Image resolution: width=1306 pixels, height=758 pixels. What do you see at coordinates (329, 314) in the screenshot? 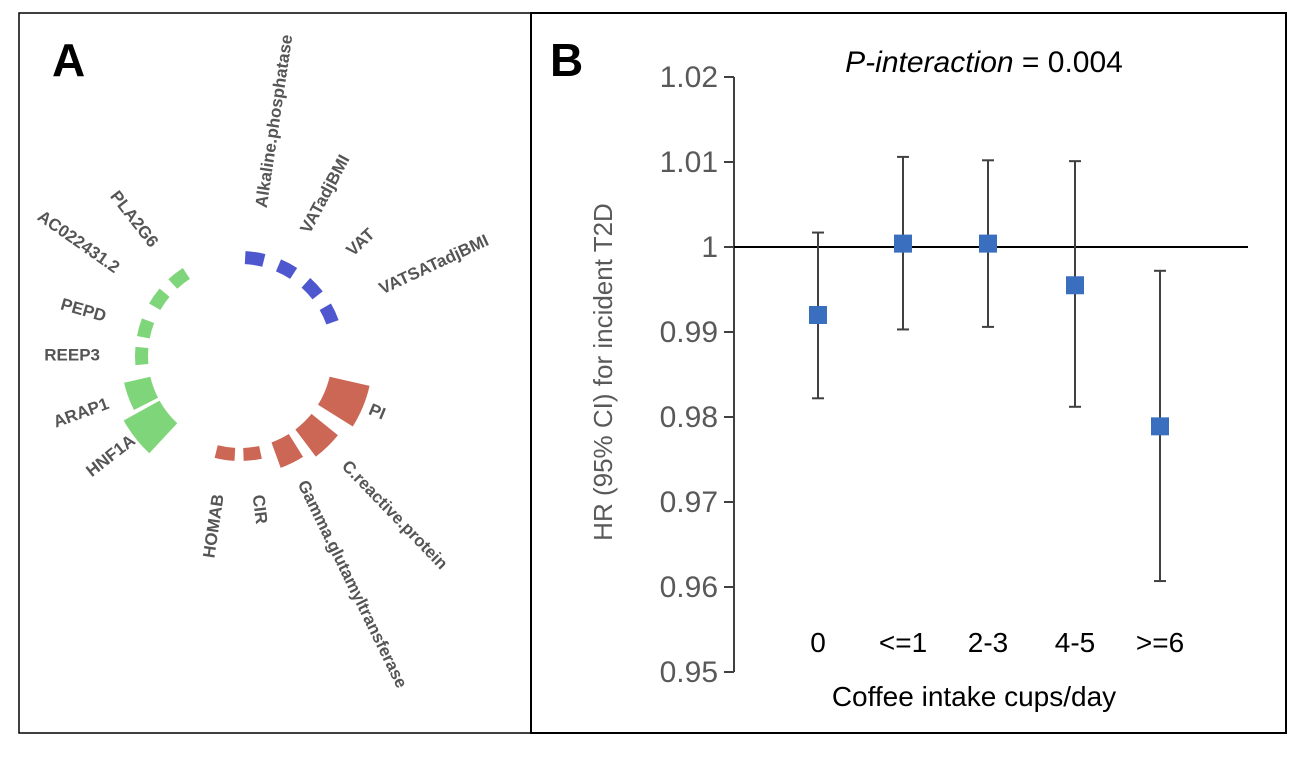
I see `circos-segment-vatsatadjbmi` at bounding box center [329, 314].